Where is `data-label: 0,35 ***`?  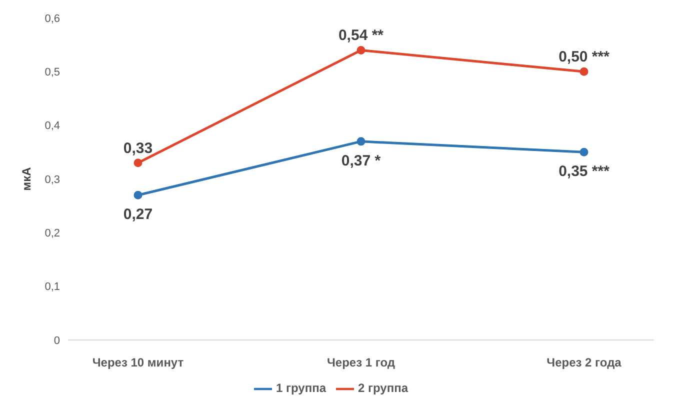 data-label: 0,35 *** is located at coordinates (584, 171).